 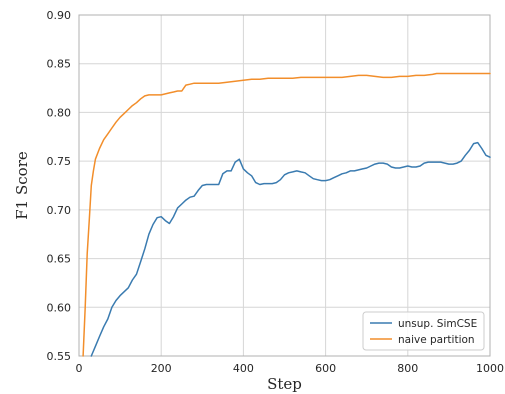 What do you see at coordinates (407, 368) in the screenshot?
I see `x-tick-label: 800` at bounding box center [407, 368].